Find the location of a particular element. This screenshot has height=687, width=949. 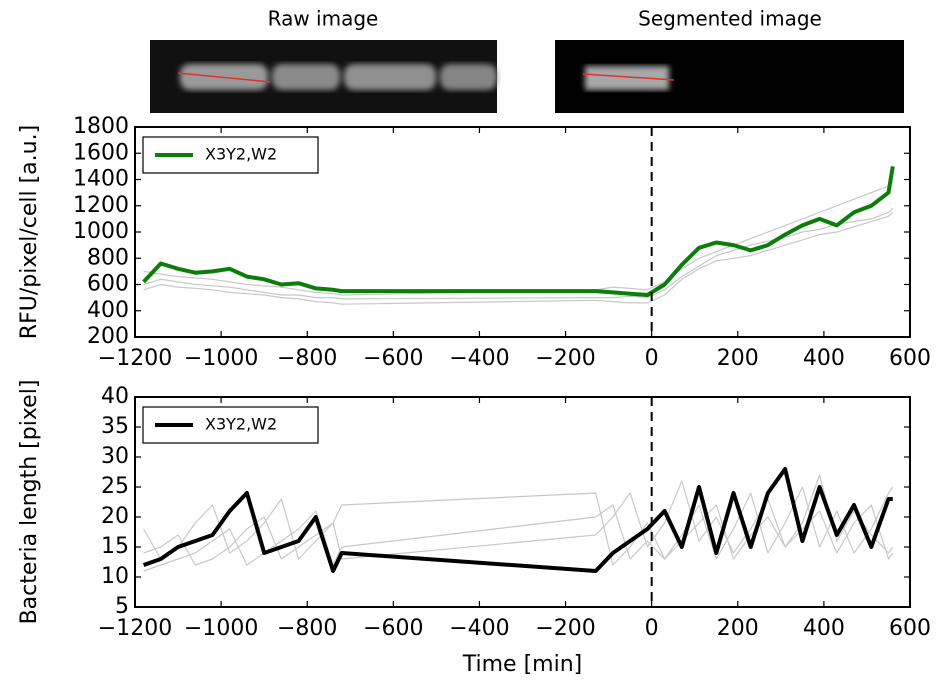

y-tick-label: 1800 is located at coordinates (101, 126).